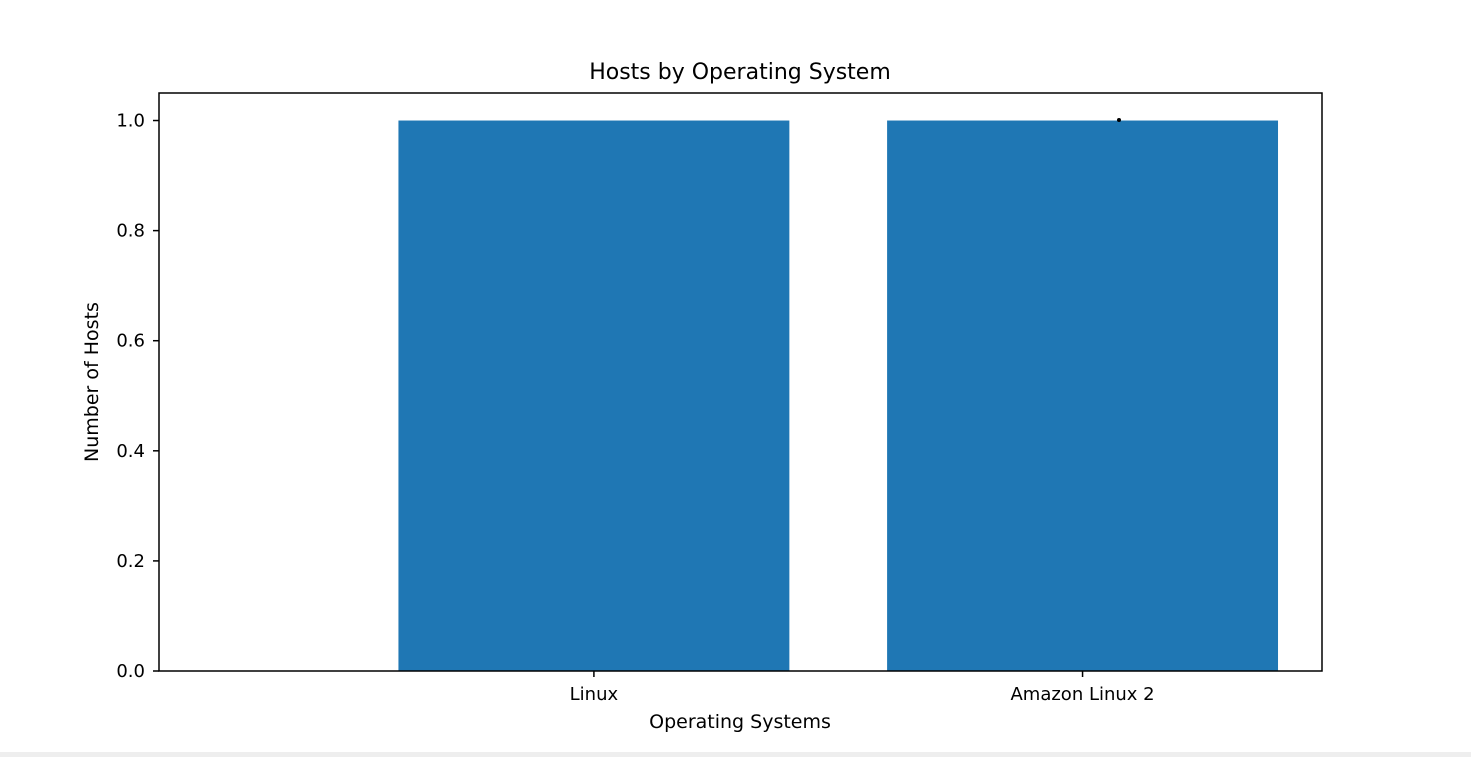 This screenshot has height=761, width=1471. I want to click on stray-dot-marker, so click(1119, 120).